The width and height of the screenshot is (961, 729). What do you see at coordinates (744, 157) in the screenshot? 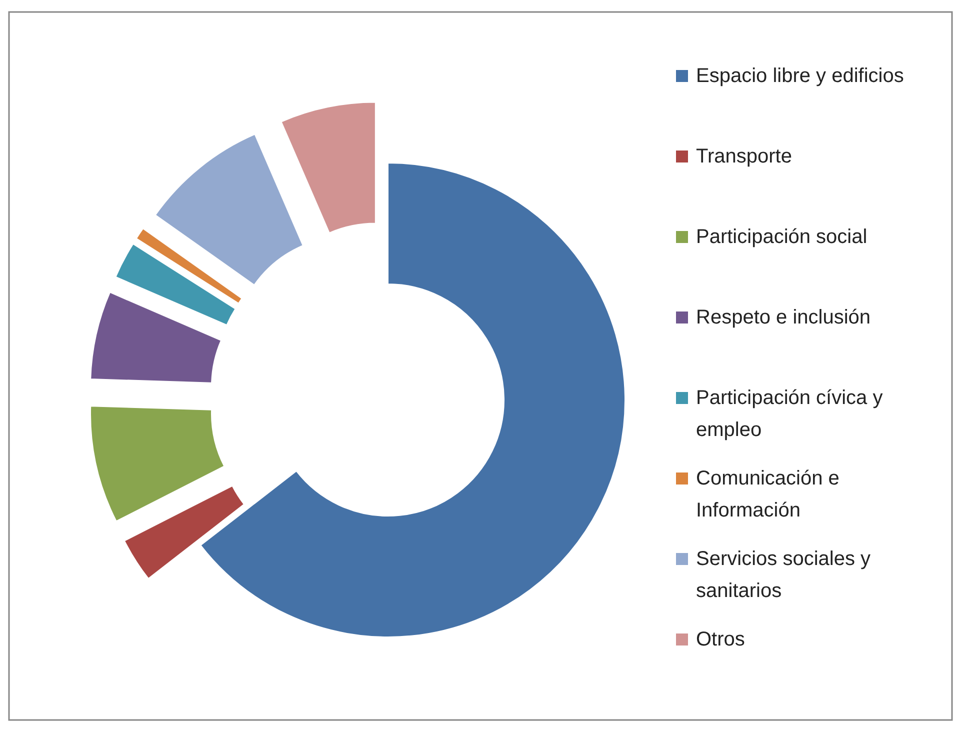
I see `legend-label: Transporte` at bounding box center [744, 157].